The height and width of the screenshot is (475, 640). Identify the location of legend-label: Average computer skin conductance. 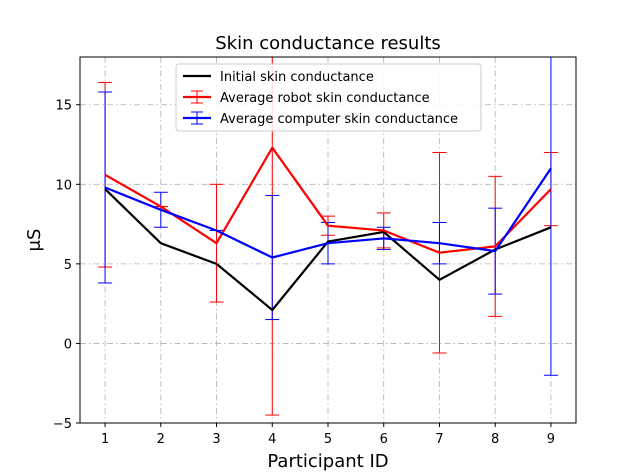
(339, 119).